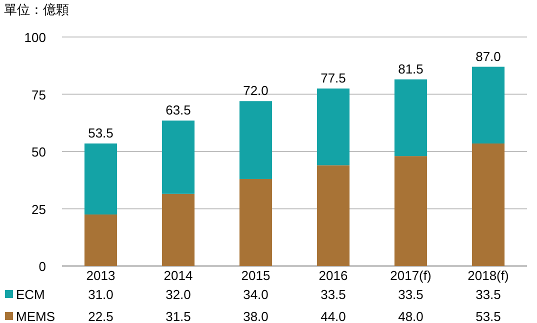 This screenshot has width=537, height=323. I want to click on y-axis-title: 單位：億顆, so click(36, 9).